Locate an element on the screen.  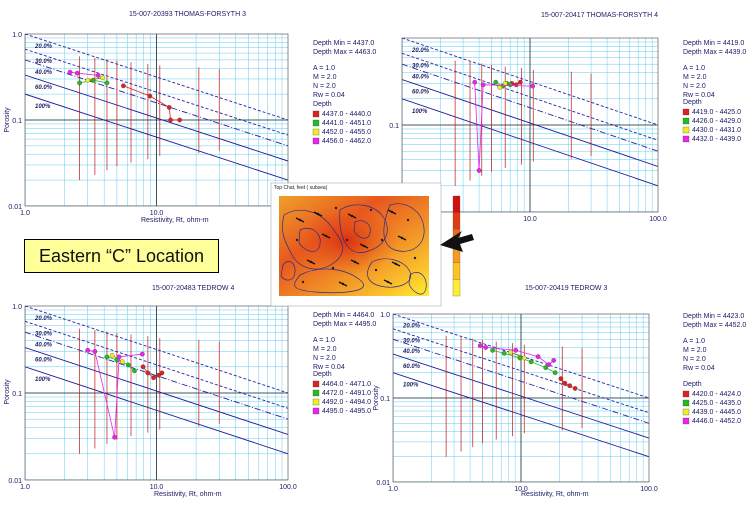
depth-min-text: Depth Min = 4437.0 is located at coordinates (343, 43).